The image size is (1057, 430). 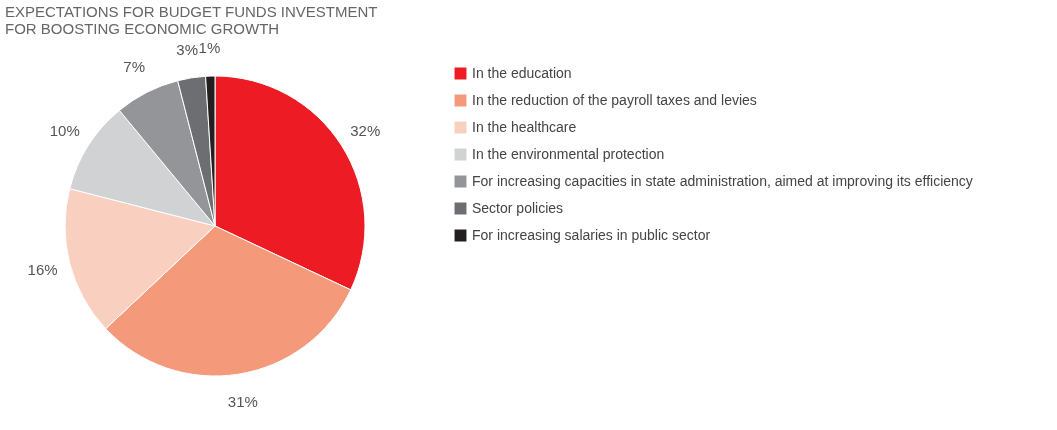 What do you see at coordinates (524, 126) in the screenshot?
I see `legend-label: In the healthcare` at bounding box center [524, 126].